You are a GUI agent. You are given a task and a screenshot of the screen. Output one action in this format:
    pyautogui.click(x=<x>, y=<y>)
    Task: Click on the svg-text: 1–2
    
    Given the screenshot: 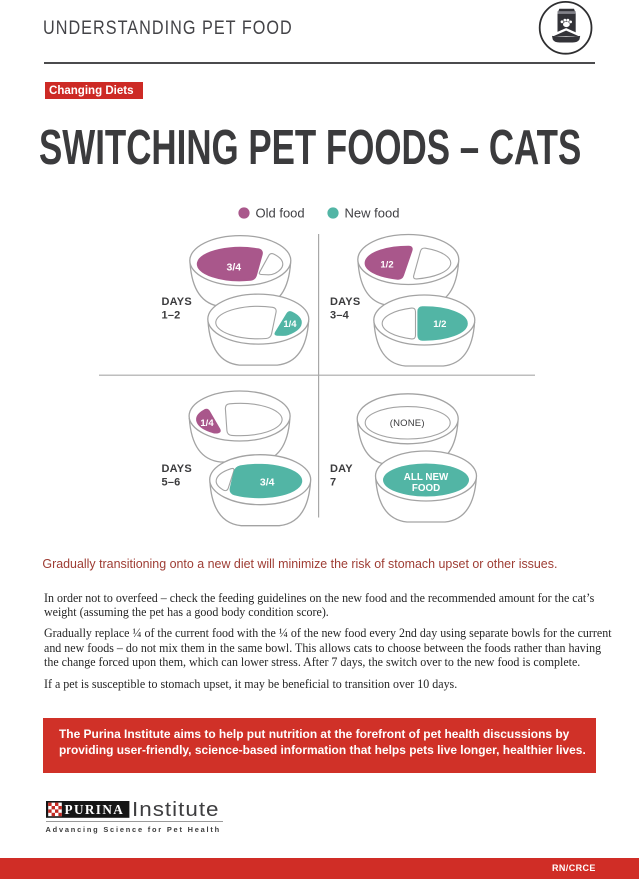 What is the action you would take?
    pyautogui.click(x=171, y=316)
    